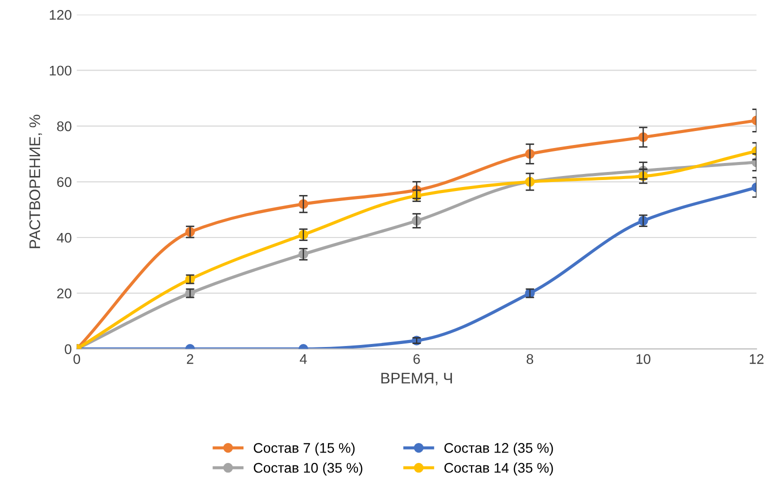 This screenshot has height=488, width=768. Describe the element at coordinates (304, 449) in the screenshot. I see `legend-label: Состав 7 (15 %)` at that location.